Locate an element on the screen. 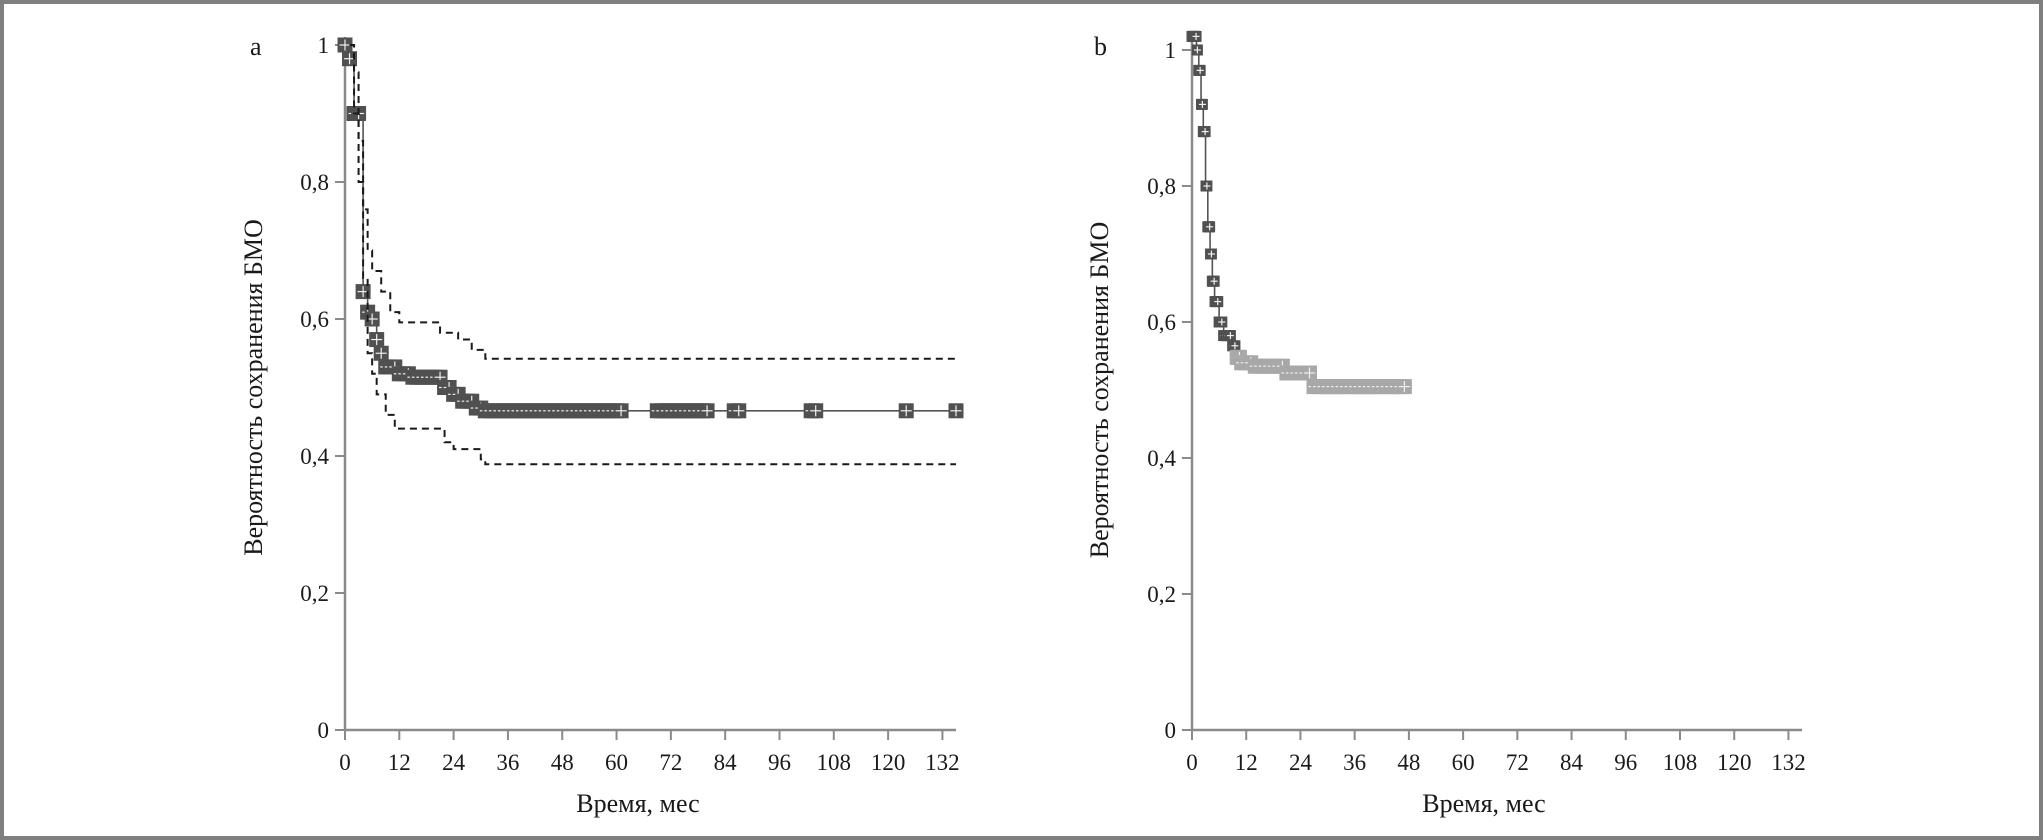 The image size is (2043, 840). upper_ci-line is located at coordinates (652, 202).